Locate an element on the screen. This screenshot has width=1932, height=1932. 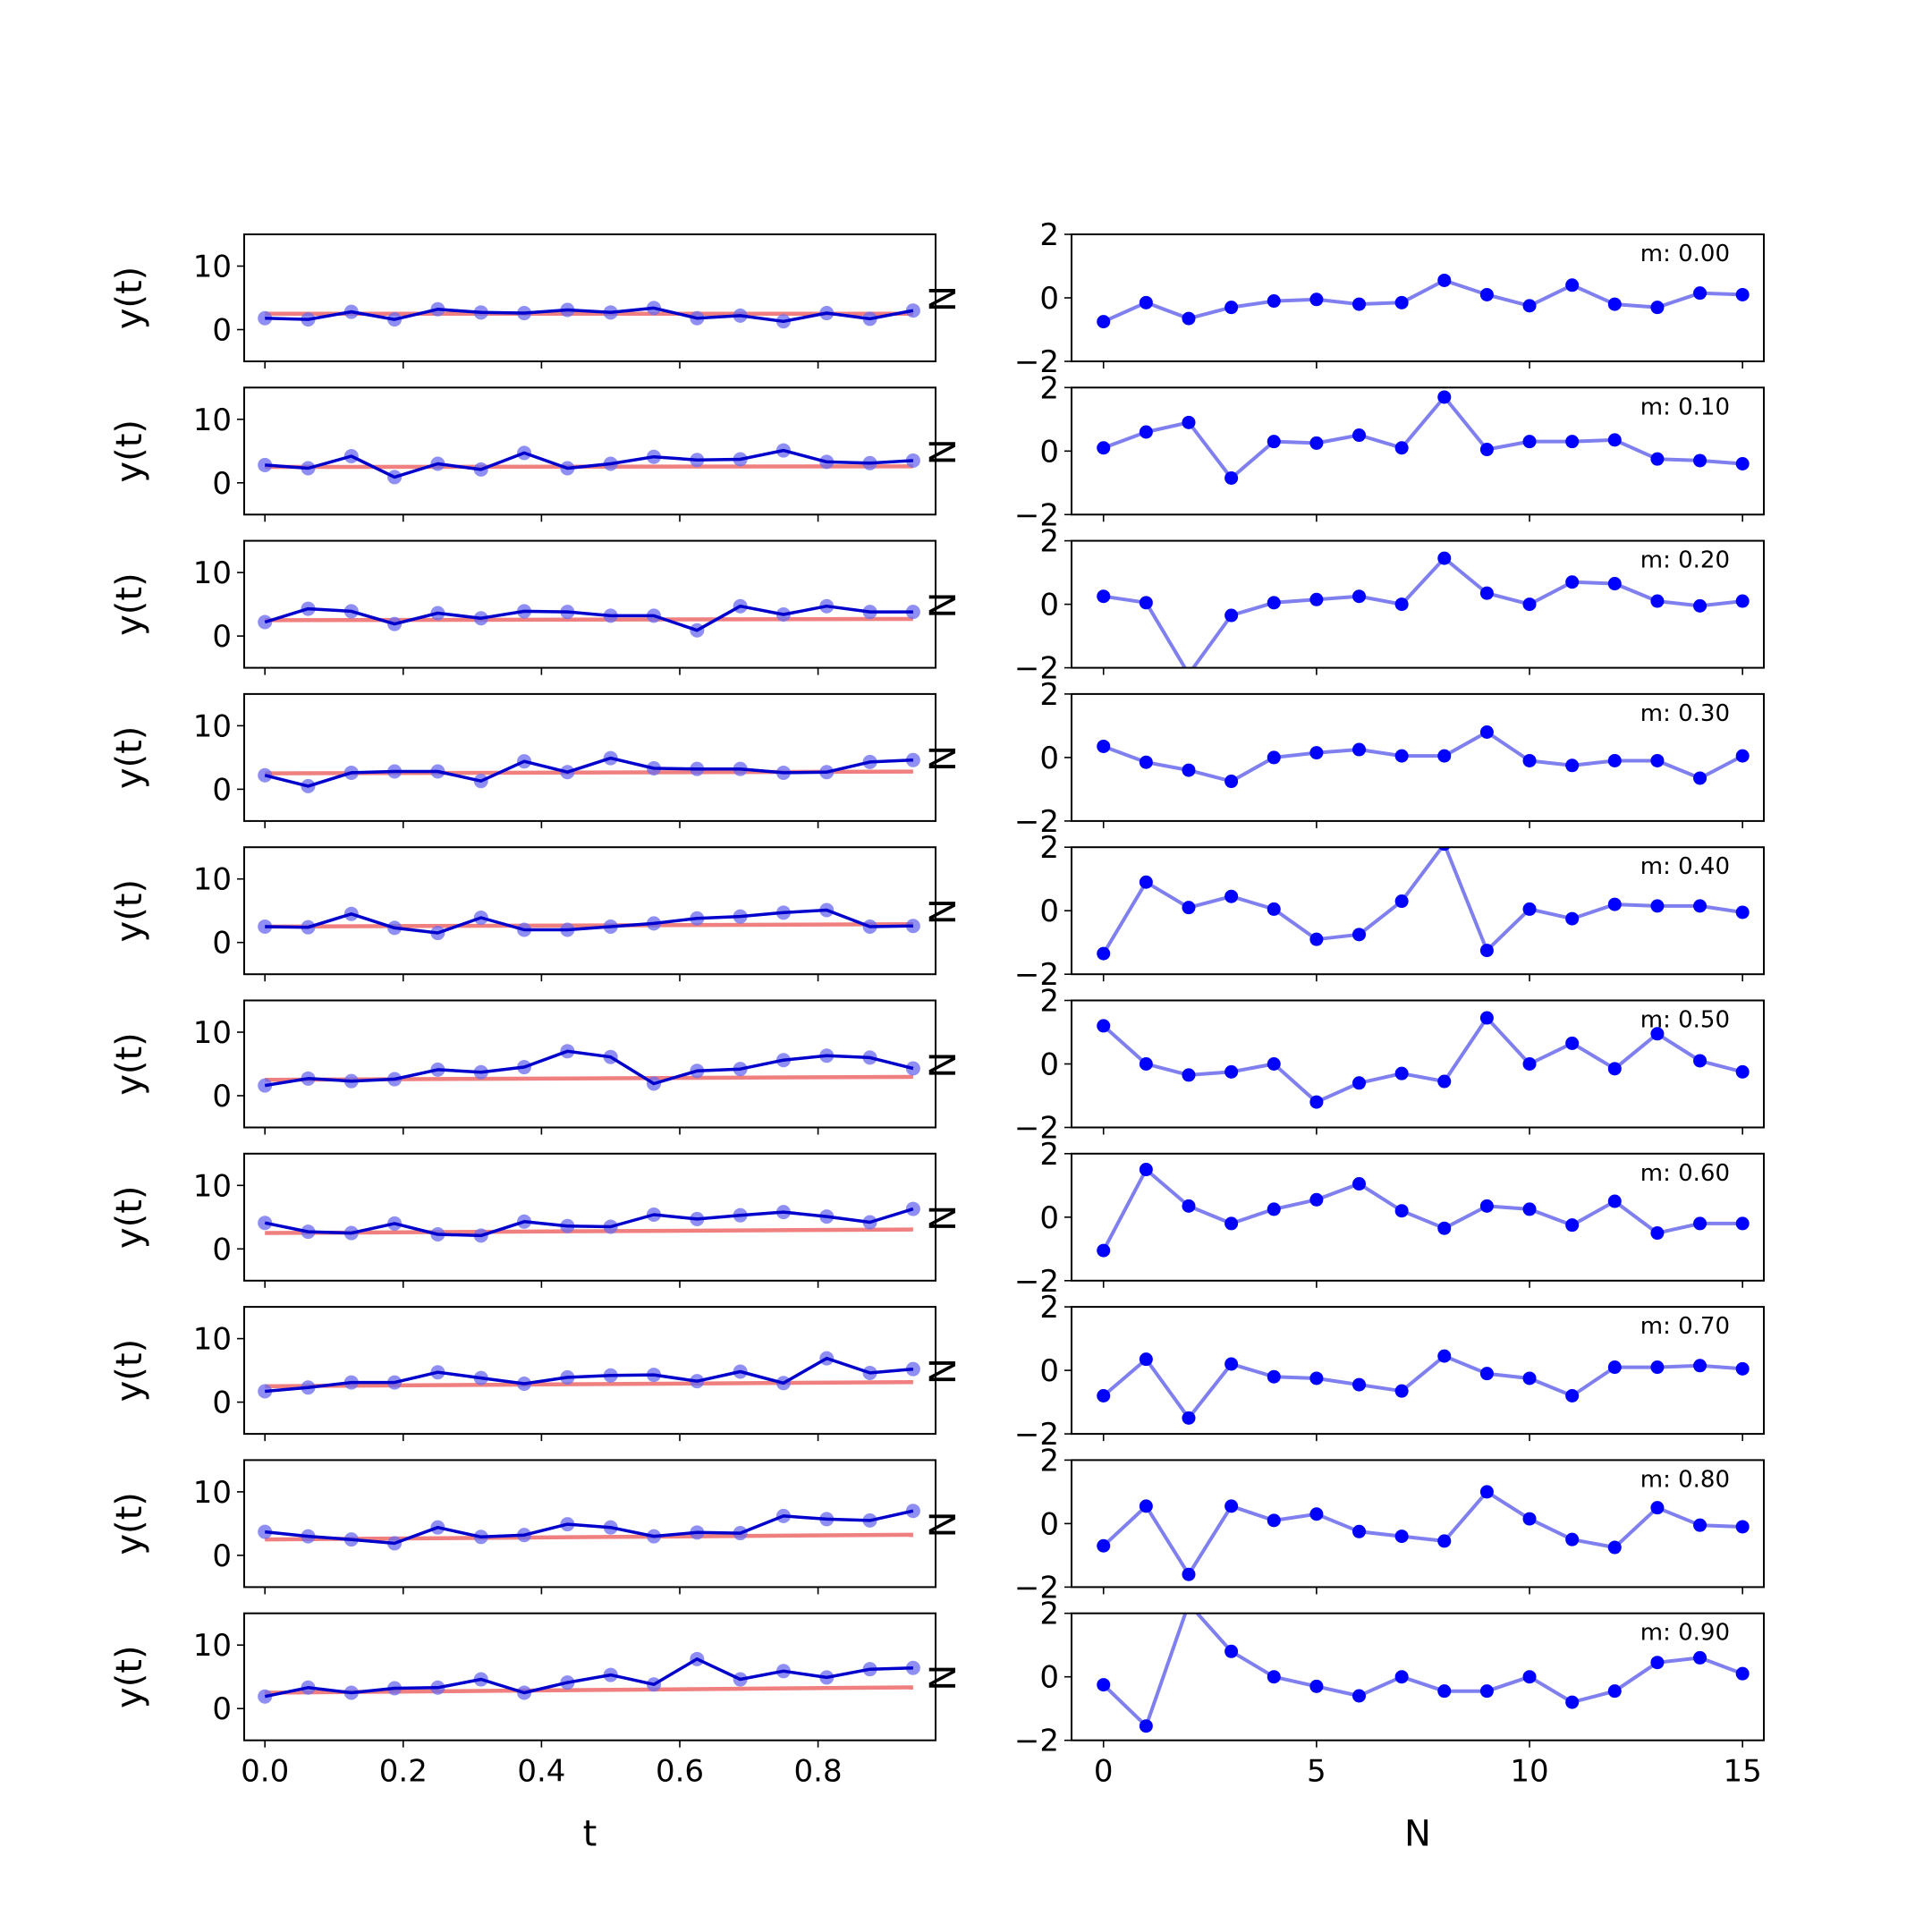
x-tick-label: 0.0 is located at coordinates (265, 1772).